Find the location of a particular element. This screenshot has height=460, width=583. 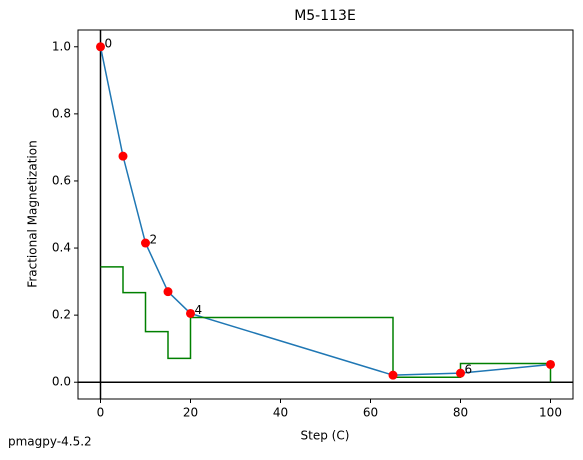

y-tick-label: 0.0 is located at coordinates (61, 382).